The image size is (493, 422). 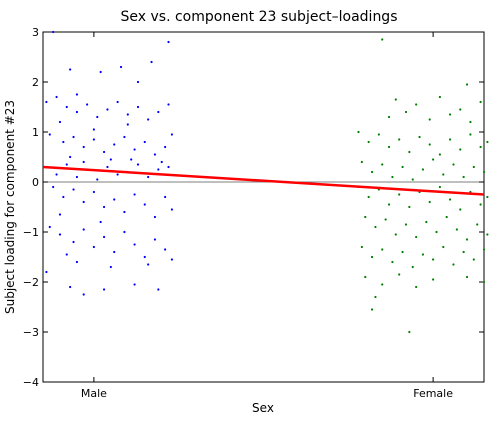 I want to click on y-tick-label: 2, so click(x=35, y=82).